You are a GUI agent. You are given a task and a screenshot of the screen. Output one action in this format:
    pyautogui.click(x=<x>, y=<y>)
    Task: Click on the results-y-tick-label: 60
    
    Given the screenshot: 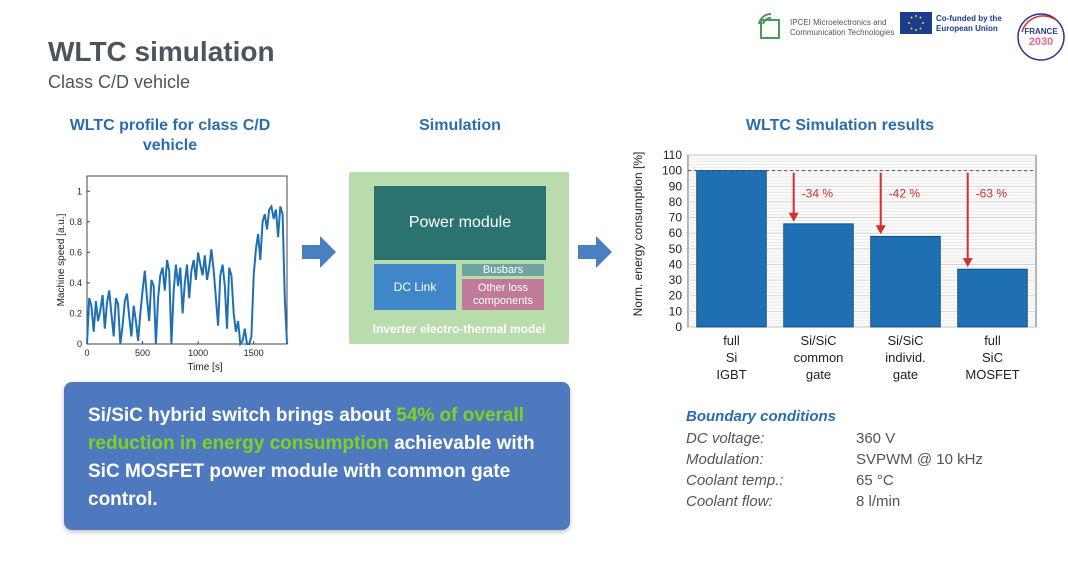 What is the action you would take?
    pyautogui.click(x=676, y=233)
    